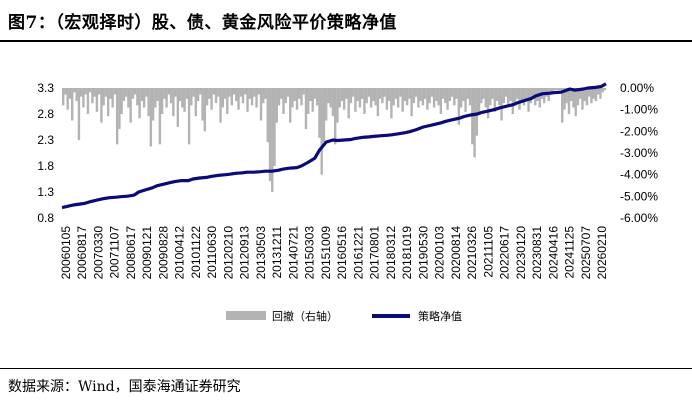  I want to click on x-axis-tick: 20071107, so click(115, 252).